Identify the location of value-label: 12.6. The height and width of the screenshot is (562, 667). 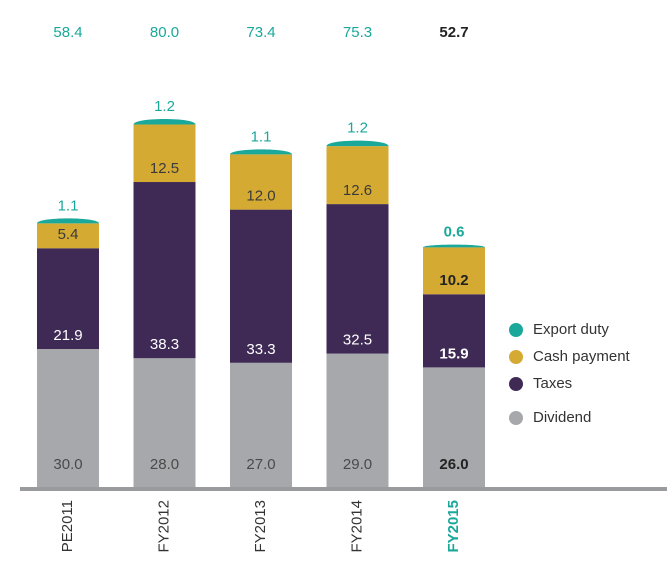
(357, 190).